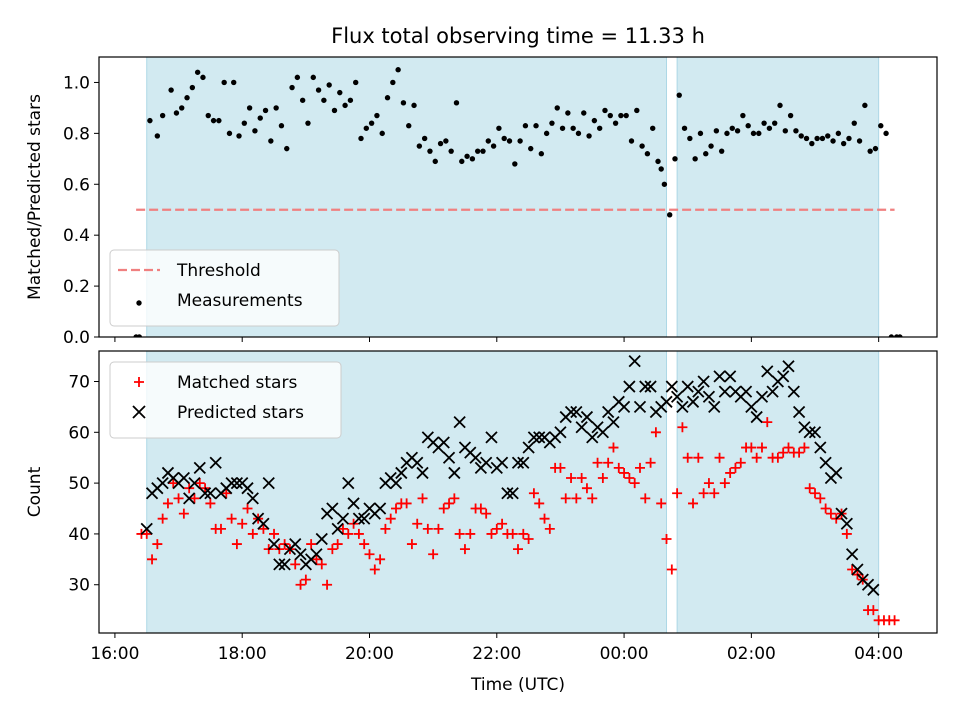 The image size is (960, 720). I want to click on y-axis-label: Count, so click(35, 491).